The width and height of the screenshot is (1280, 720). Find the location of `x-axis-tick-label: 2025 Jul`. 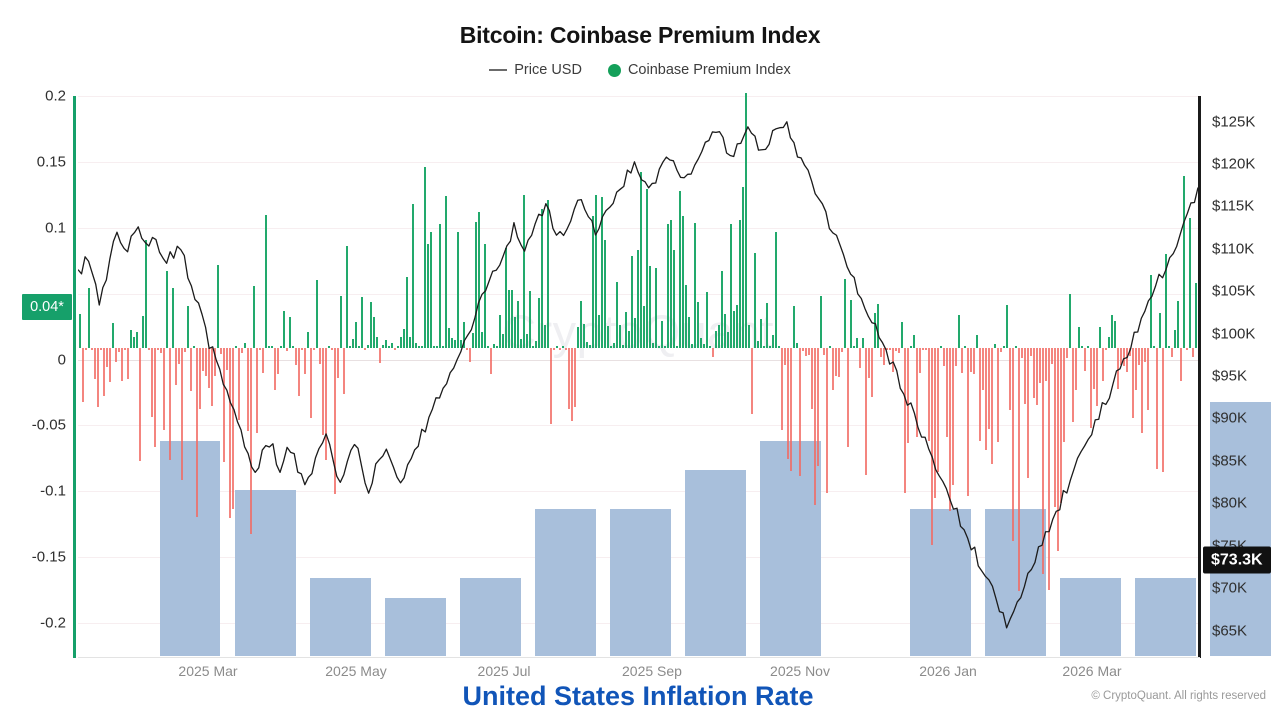

x-axis-tick-label: 2025 Jul is located at coordinates (504, 671).